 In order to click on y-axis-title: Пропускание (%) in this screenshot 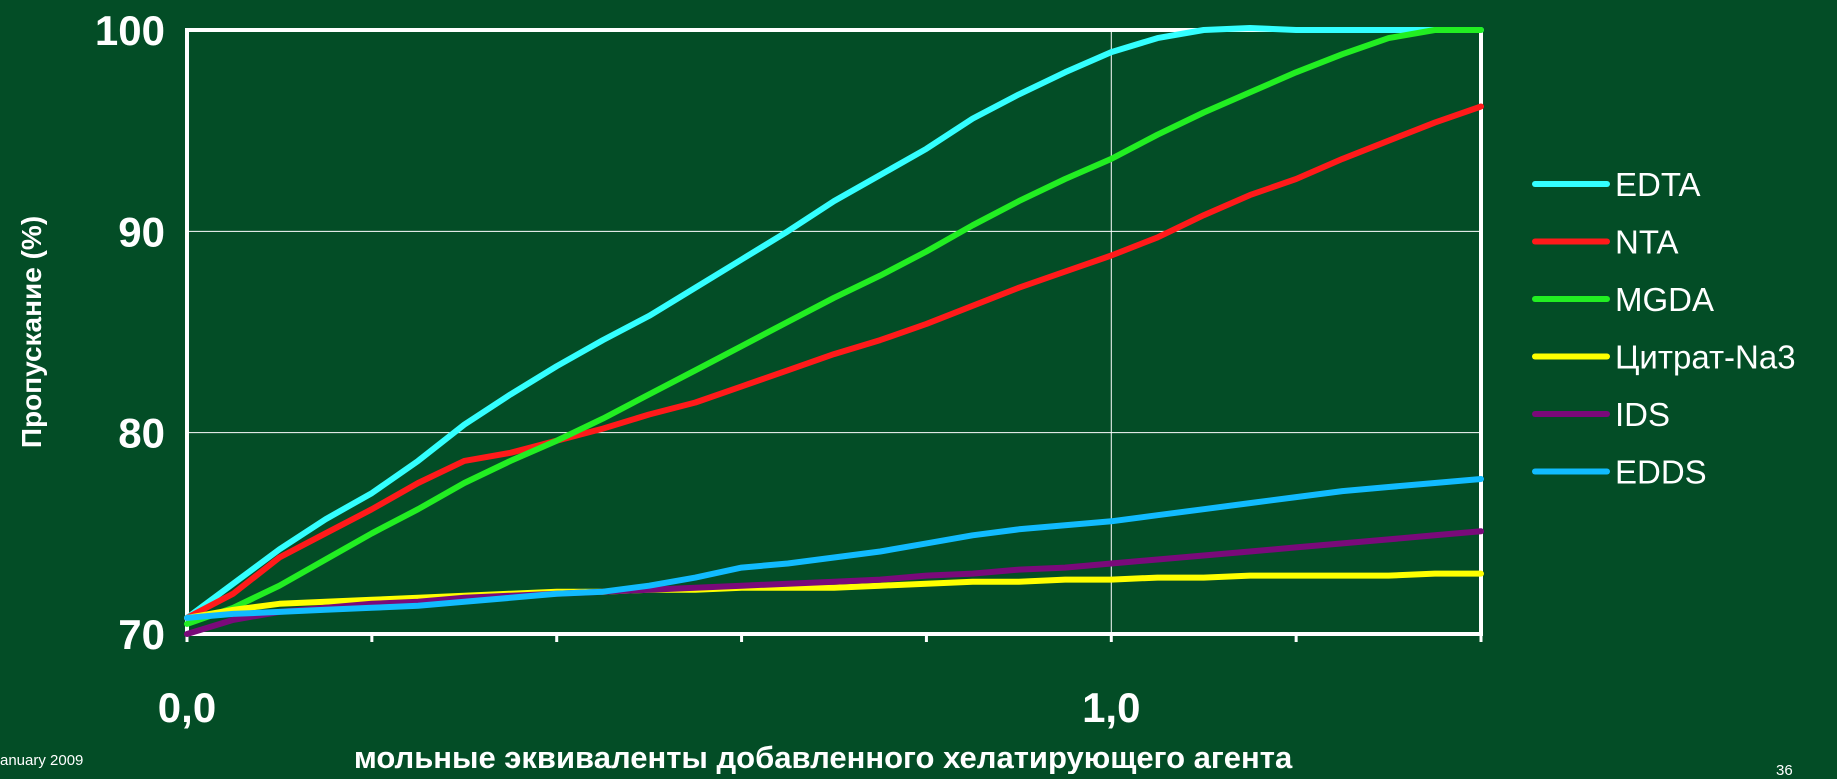, I will do `click(31, 332)`.